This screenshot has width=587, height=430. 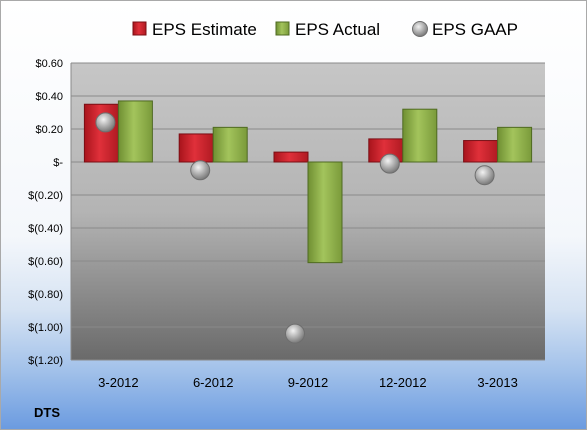 What do you see at coordinates (45, 328) in the screenshot?
I see `y-tick-label: $(1.00)` at bounding box center [45, 328].